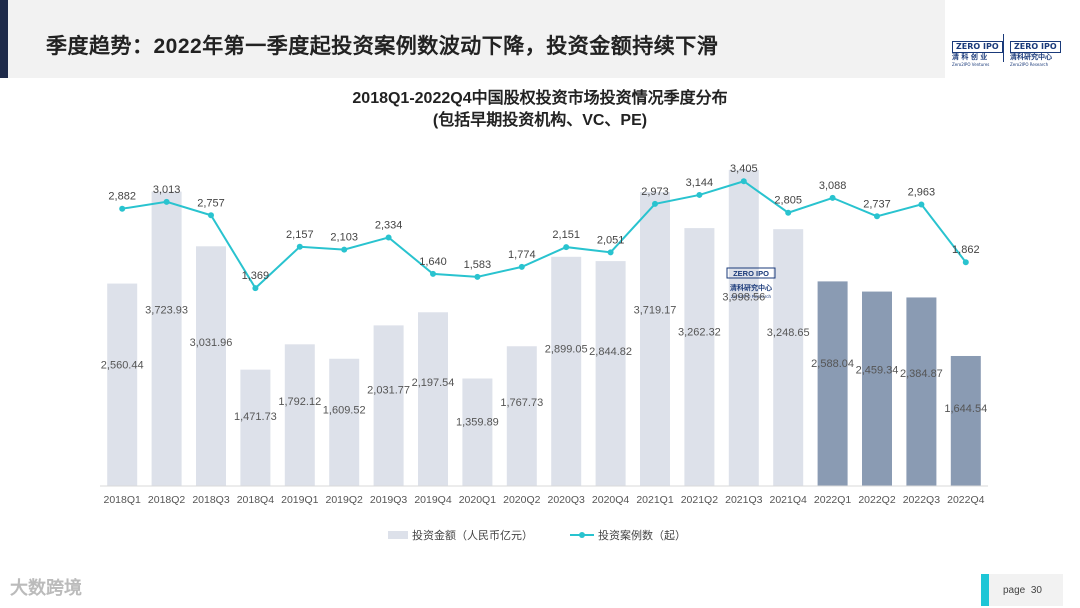 Image resolution: width=1080 pixels, height=608 pixels. I want to click on bar-2022Q4, so click(965, 420).